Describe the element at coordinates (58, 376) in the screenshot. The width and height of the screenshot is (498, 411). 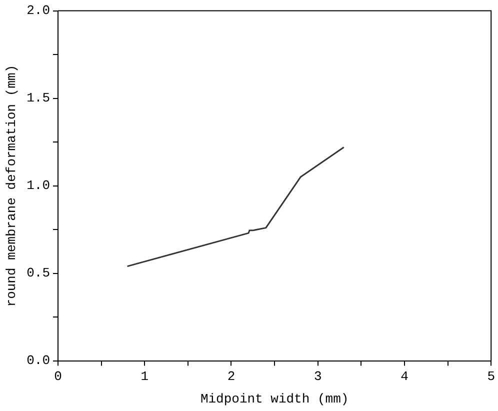
I see `x-tick-label: 0` at that location.